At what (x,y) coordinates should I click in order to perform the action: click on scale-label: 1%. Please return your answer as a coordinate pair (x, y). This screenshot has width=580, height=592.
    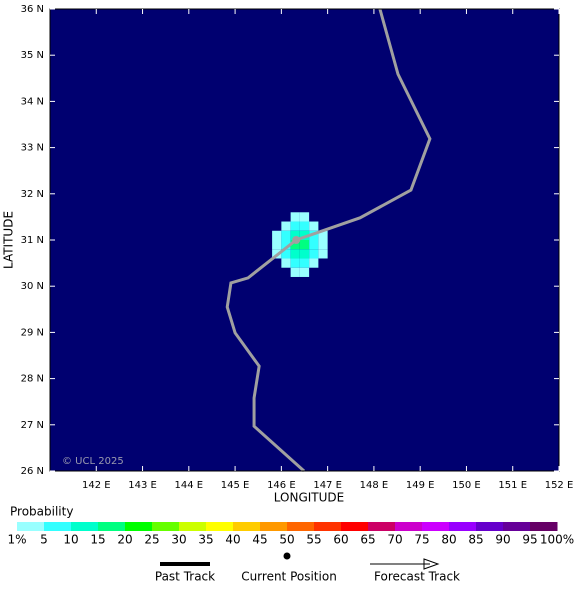
    Looking at the image, I should click on (16, 540).